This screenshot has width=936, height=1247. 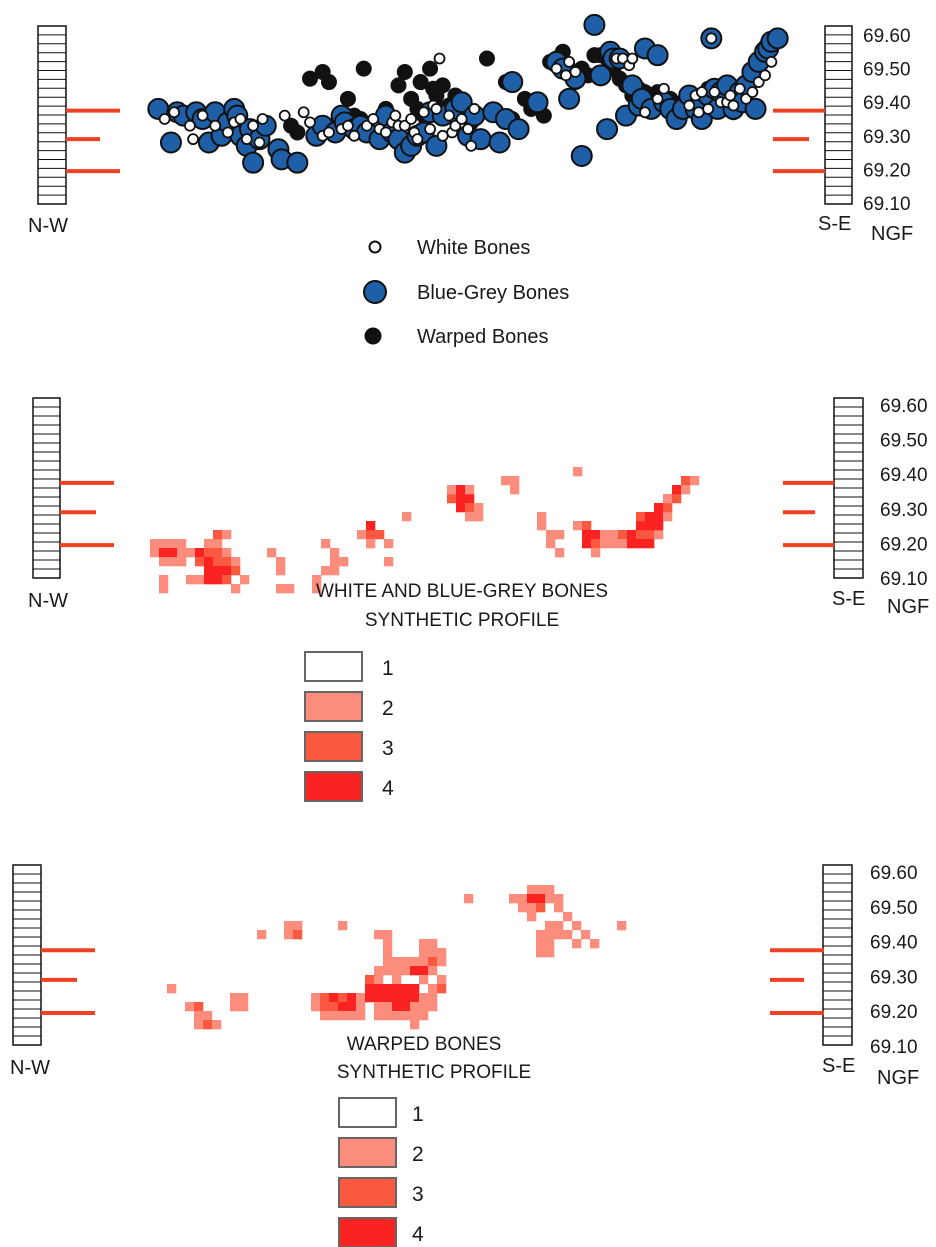 I want to click on heatmap-cells, so click(x=397, y=957).